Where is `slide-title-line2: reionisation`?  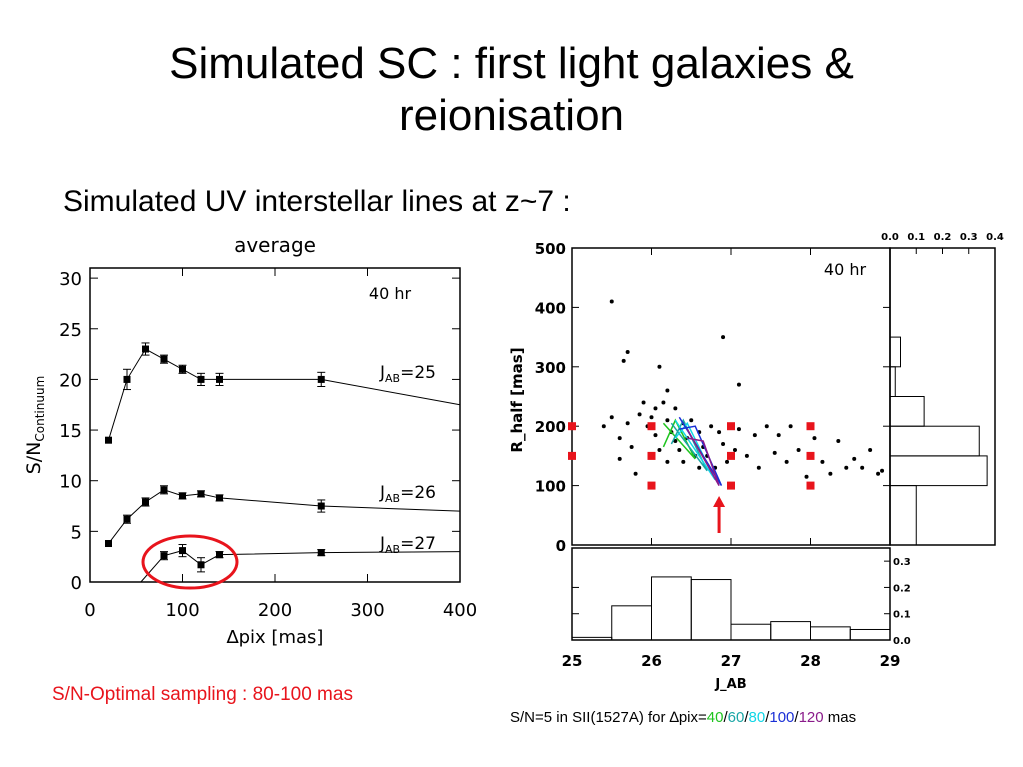
slide-title-line2: reionisation is located at coordinates (511, 115).